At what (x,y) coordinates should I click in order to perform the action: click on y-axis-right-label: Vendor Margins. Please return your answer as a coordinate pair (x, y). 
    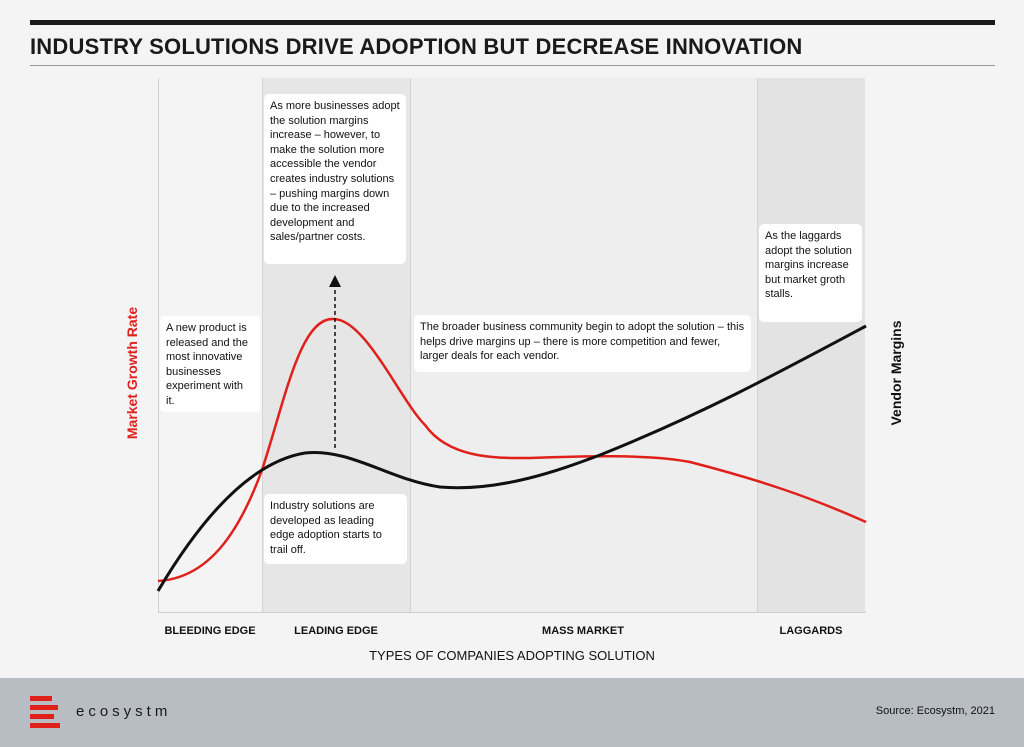
    Looking at the image, I should click on (896, 373).